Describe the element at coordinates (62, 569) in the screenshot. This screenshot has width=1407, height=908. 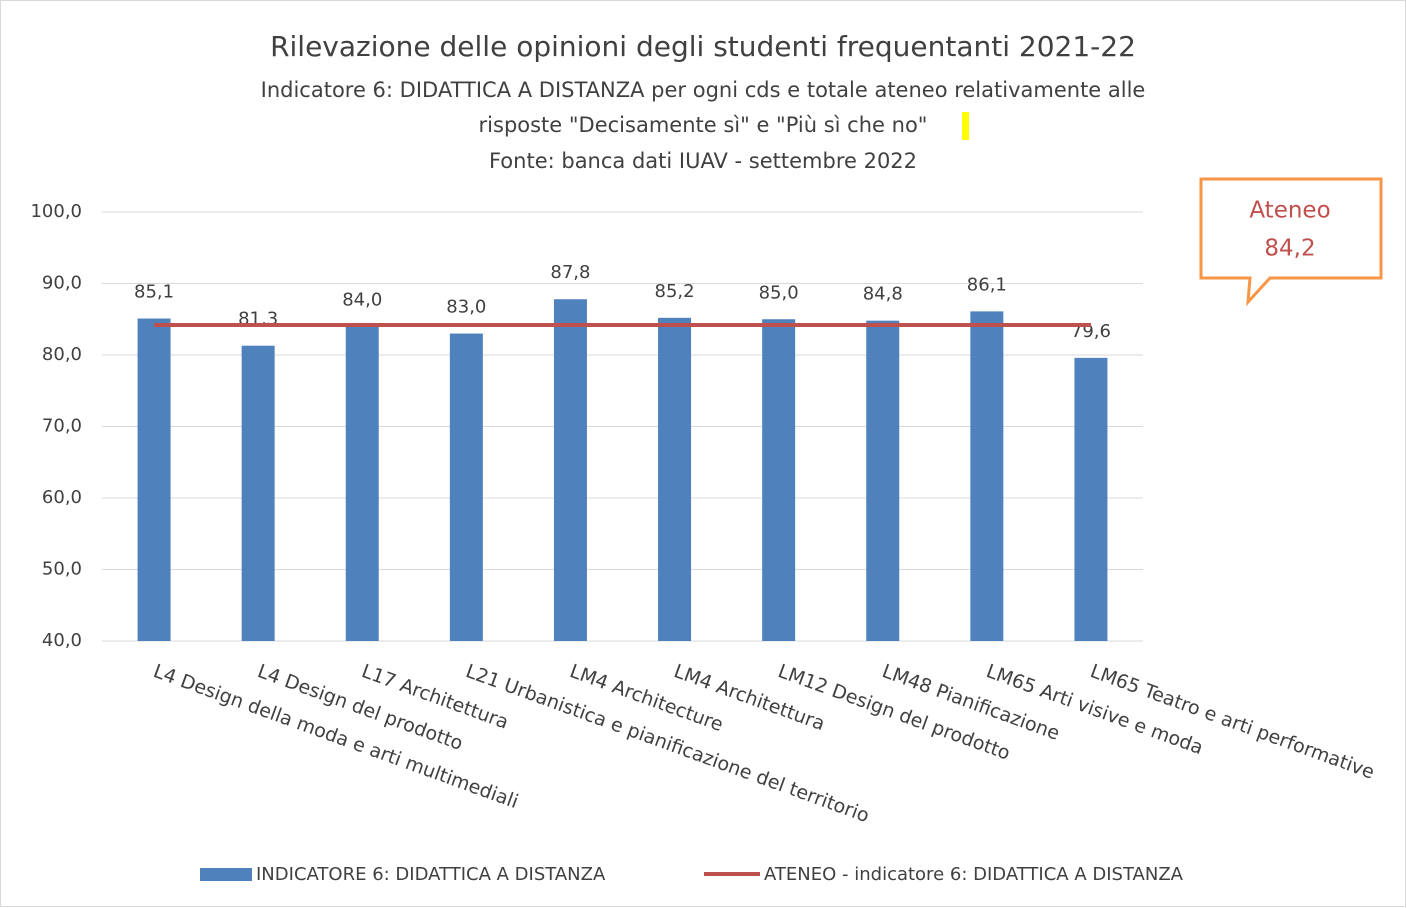
I see `y-tick-label: 50,0` at that location.